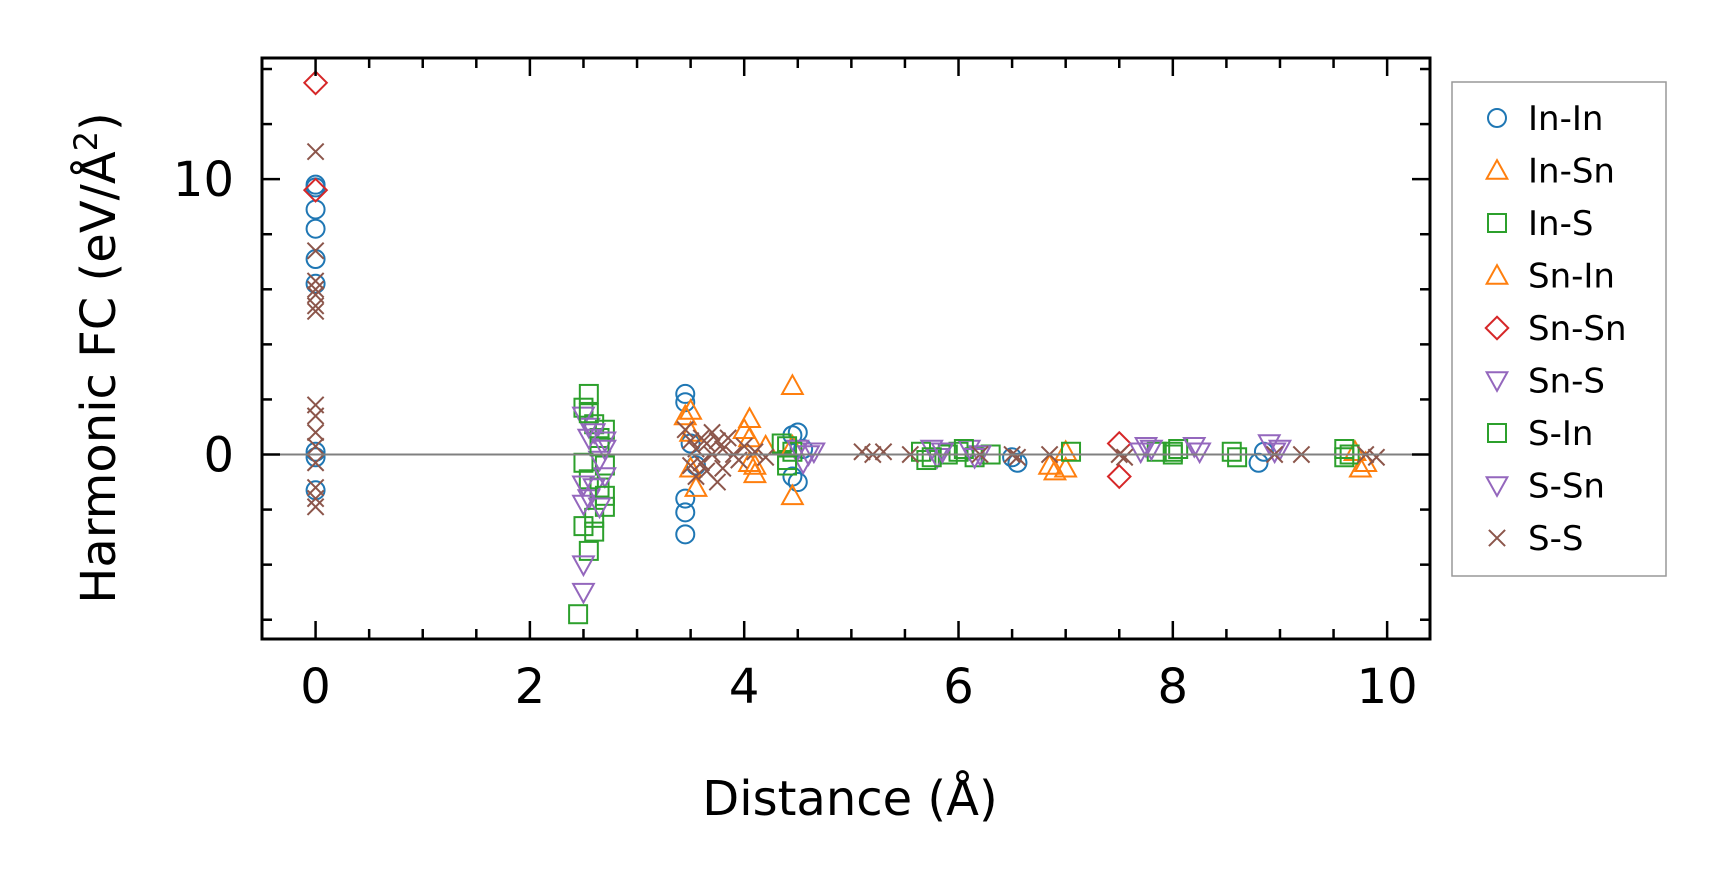  Describe the element at coordinates (530, 687) in the screenshot. I see `x-tick-label: 2` at that location.